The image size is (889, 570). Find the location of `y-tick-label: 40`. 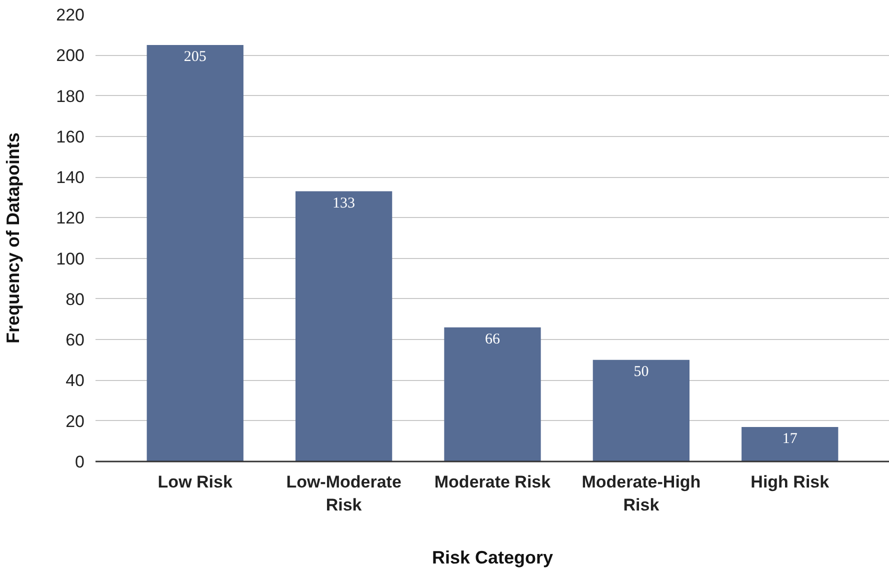

y-tick-label: 40 is located at coordinates (75, 380).